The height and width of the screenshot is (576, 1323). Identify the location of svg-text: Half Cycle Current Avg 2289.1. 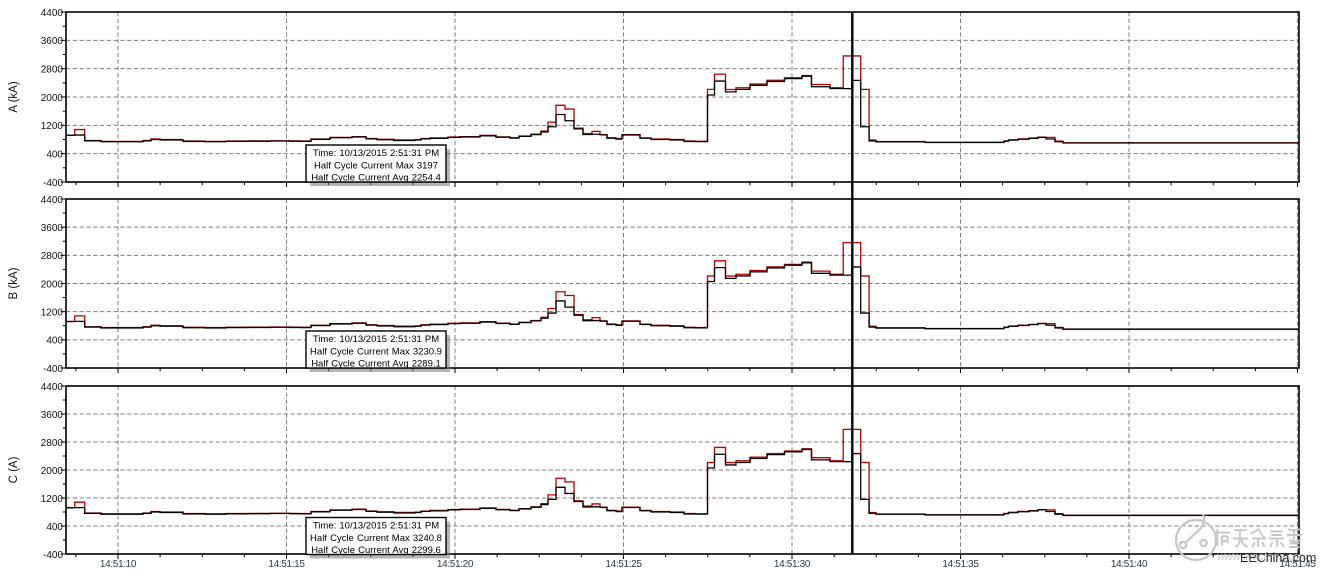
(376, 363).